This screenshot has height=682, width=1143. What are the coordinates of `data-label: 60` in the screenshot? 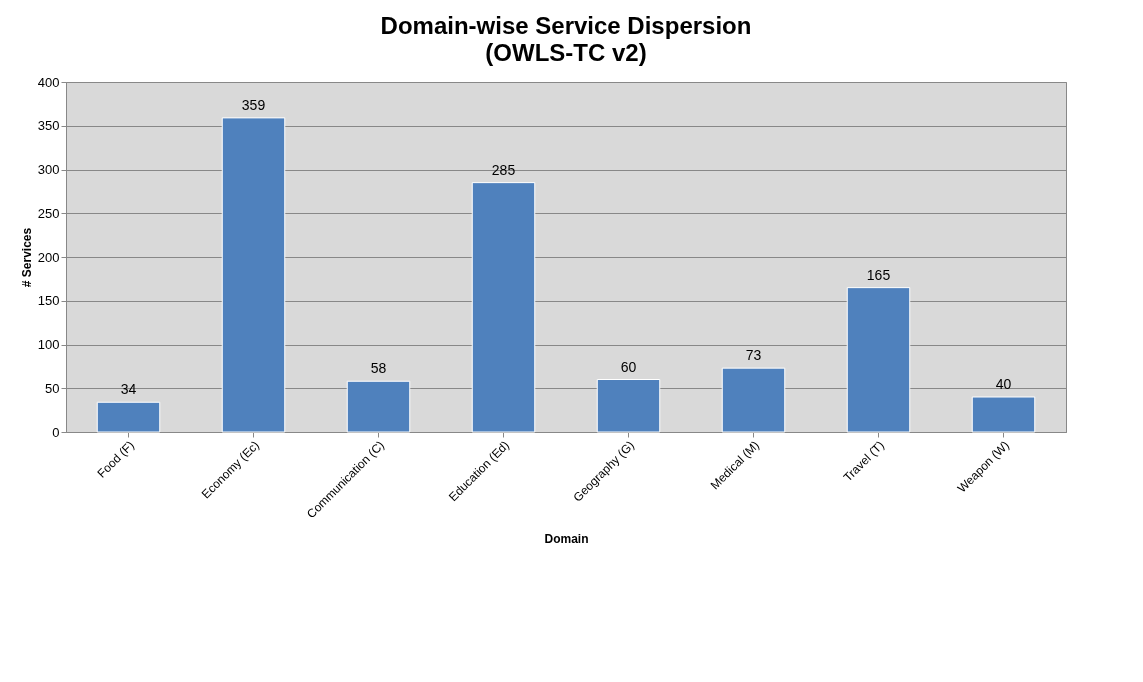 It's located at (628, 366).